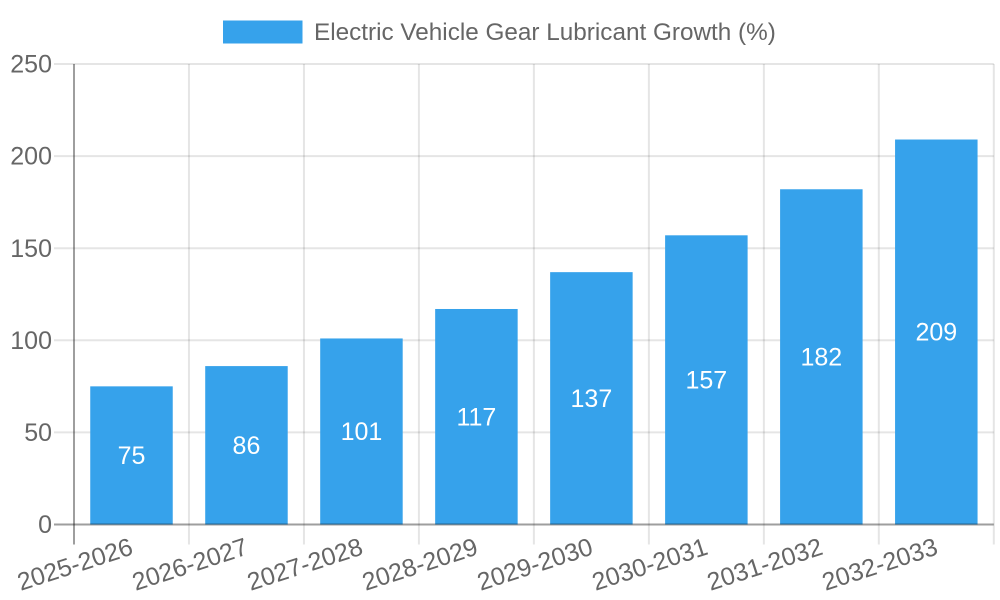  I want to click on svg-text: 2032-2033, so click(880, 565).